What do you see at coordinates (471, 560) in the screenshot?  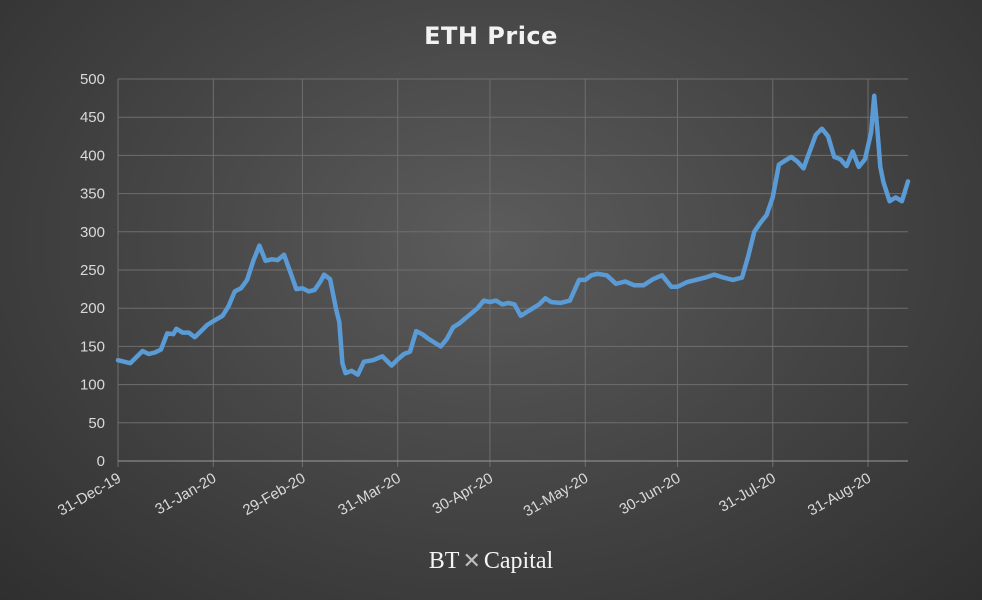 I see `logo-x-mark-icon: ✕` at bounding box center [471, 560].